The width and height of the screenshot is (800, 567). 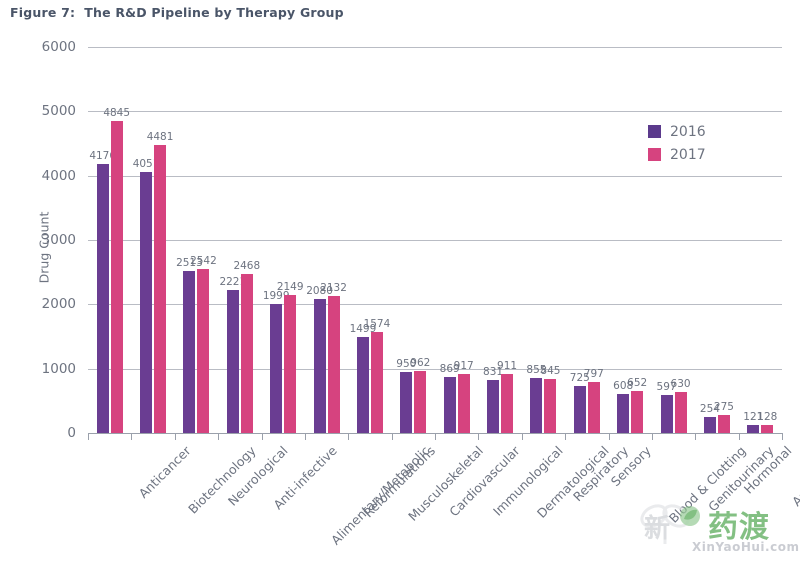 I want to click on bar-value-label: 869, so click(x=449, y=369).